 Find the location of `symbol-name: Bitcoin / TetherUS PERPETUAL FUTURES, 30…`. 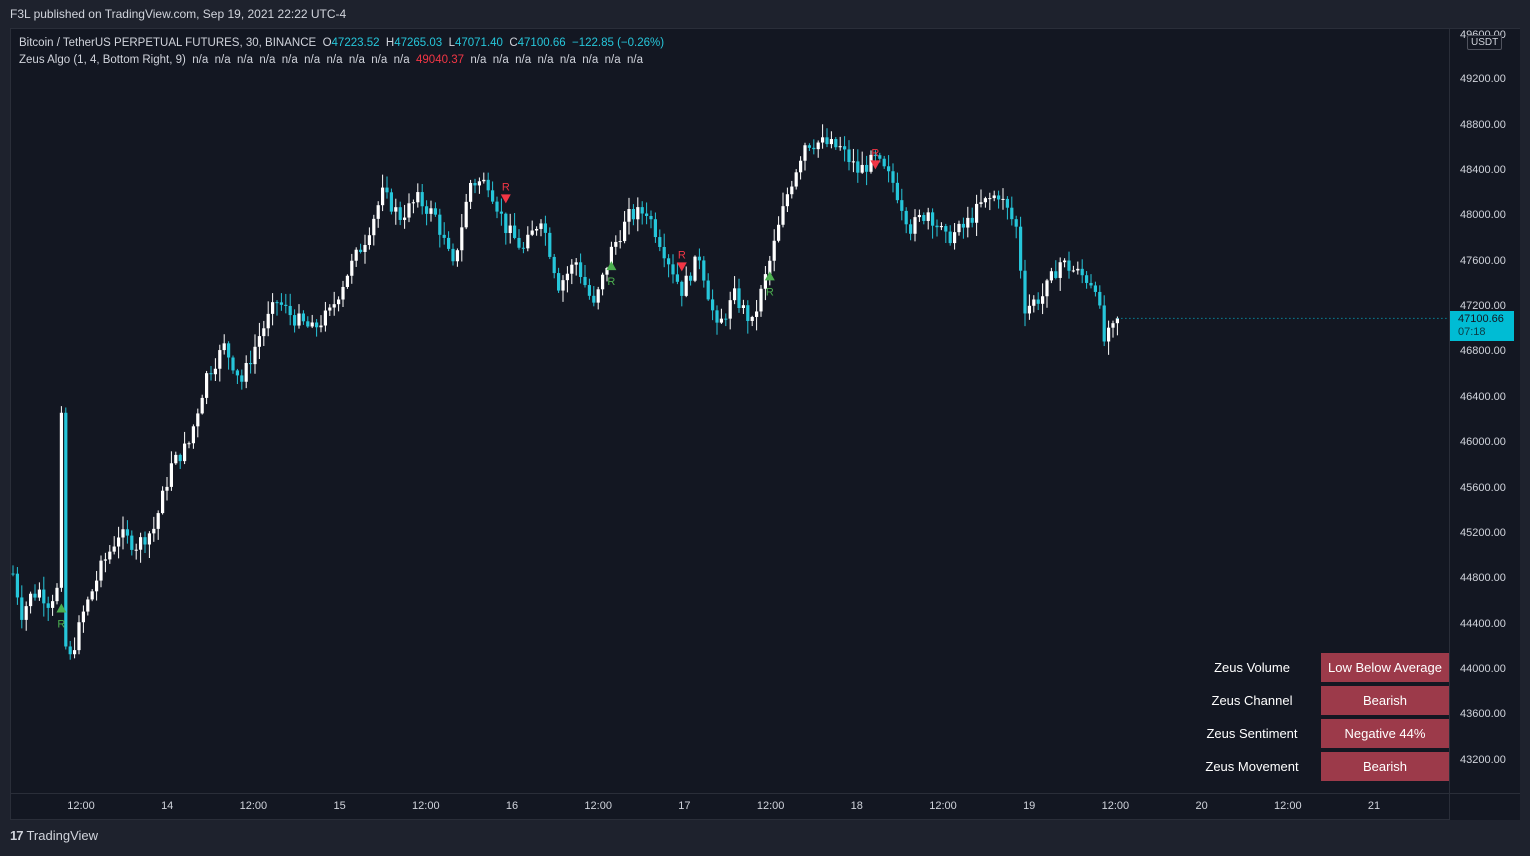

symbol-name: Bitcoin / TetherUS PERPETUAL FUTURES, 30… is located at coordinates (168, 43).